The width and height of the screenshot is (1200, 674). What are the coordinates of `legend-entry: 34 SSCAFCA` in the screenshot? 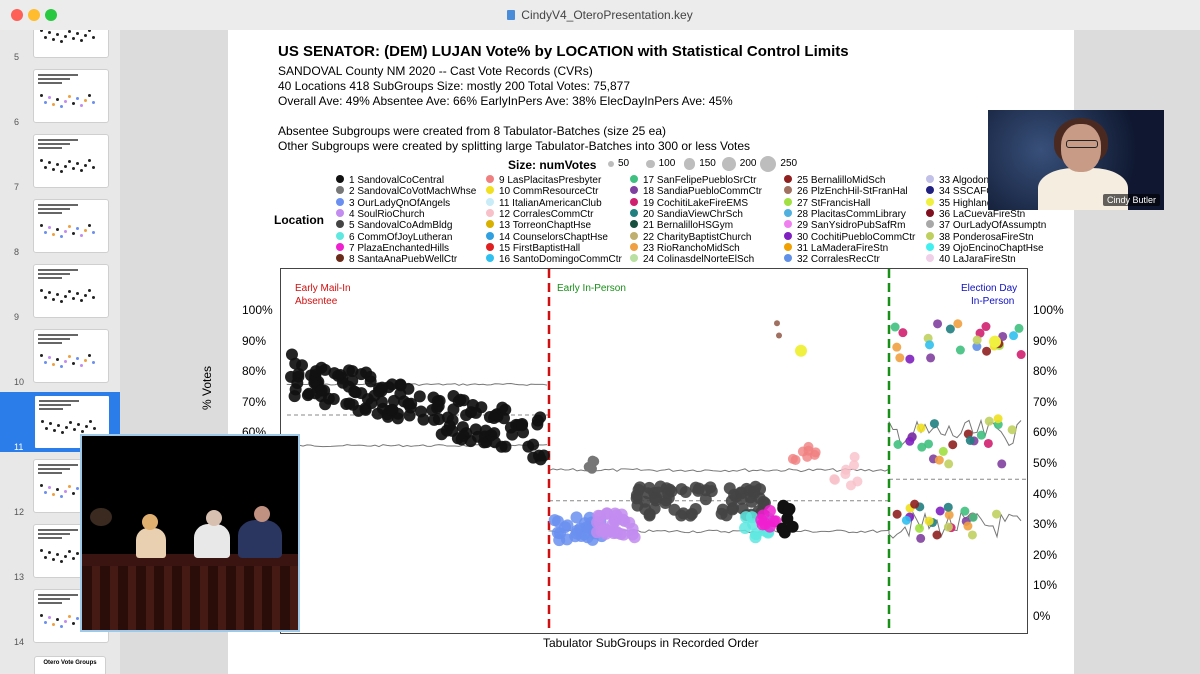 It's located at (963, 191).